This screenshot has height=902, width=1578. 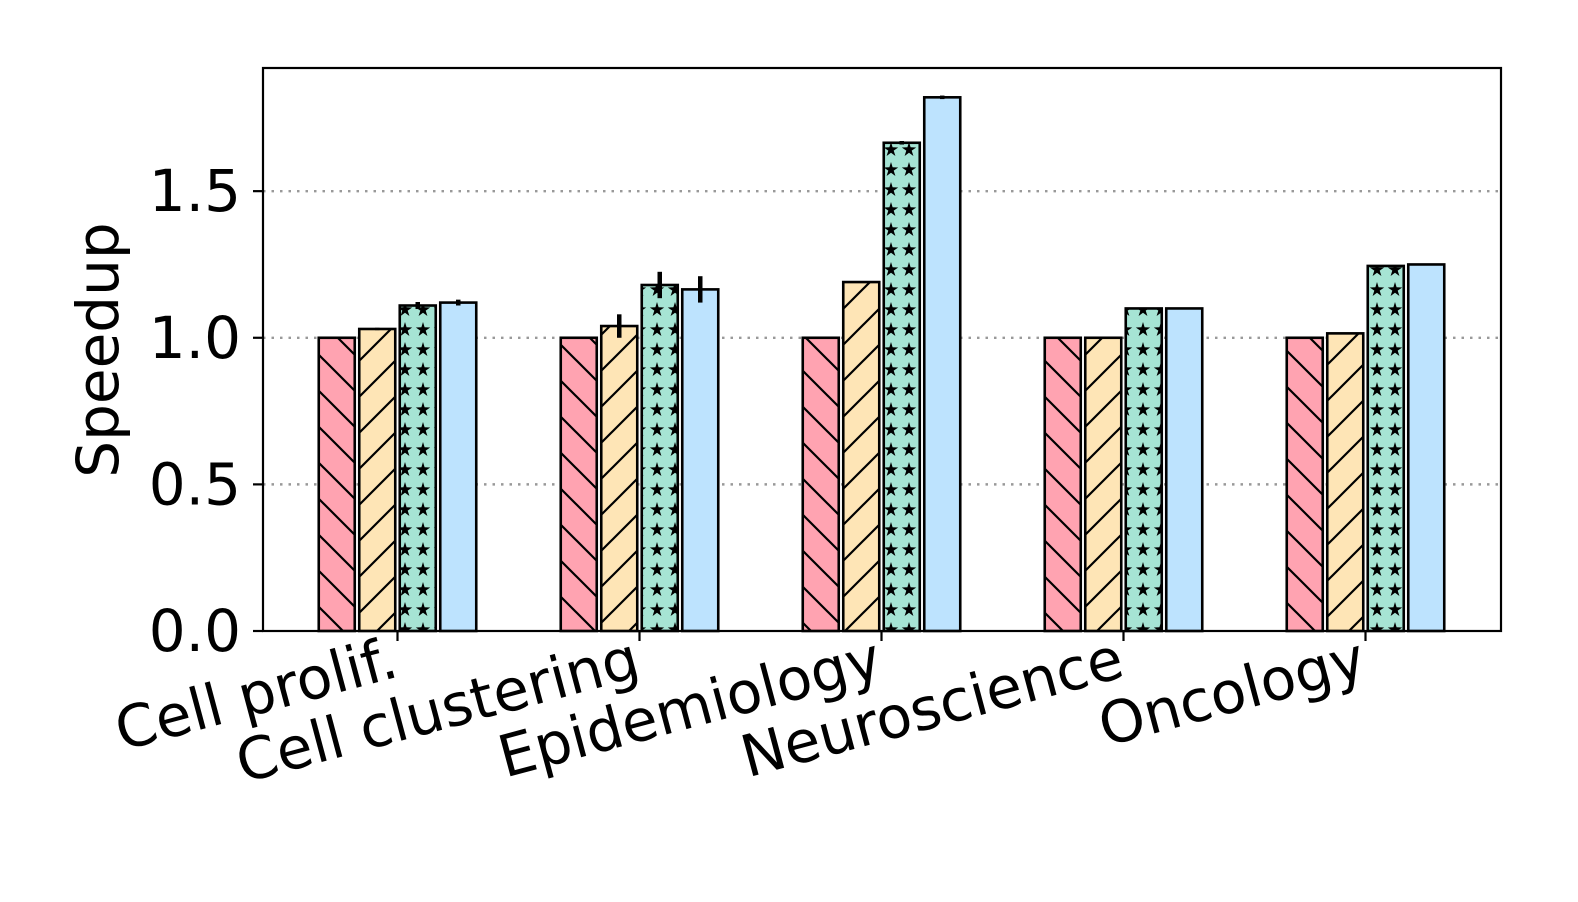 I want to click on y-tick-label: 0.0, so click(x=195, y=631).